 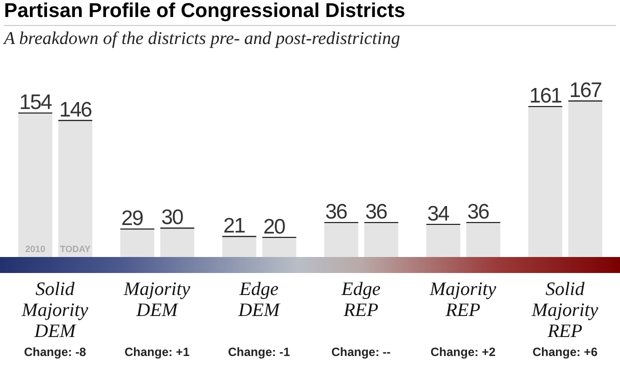 I want to click on x-tick-label: Majority REP, so click(x=462, y=300).